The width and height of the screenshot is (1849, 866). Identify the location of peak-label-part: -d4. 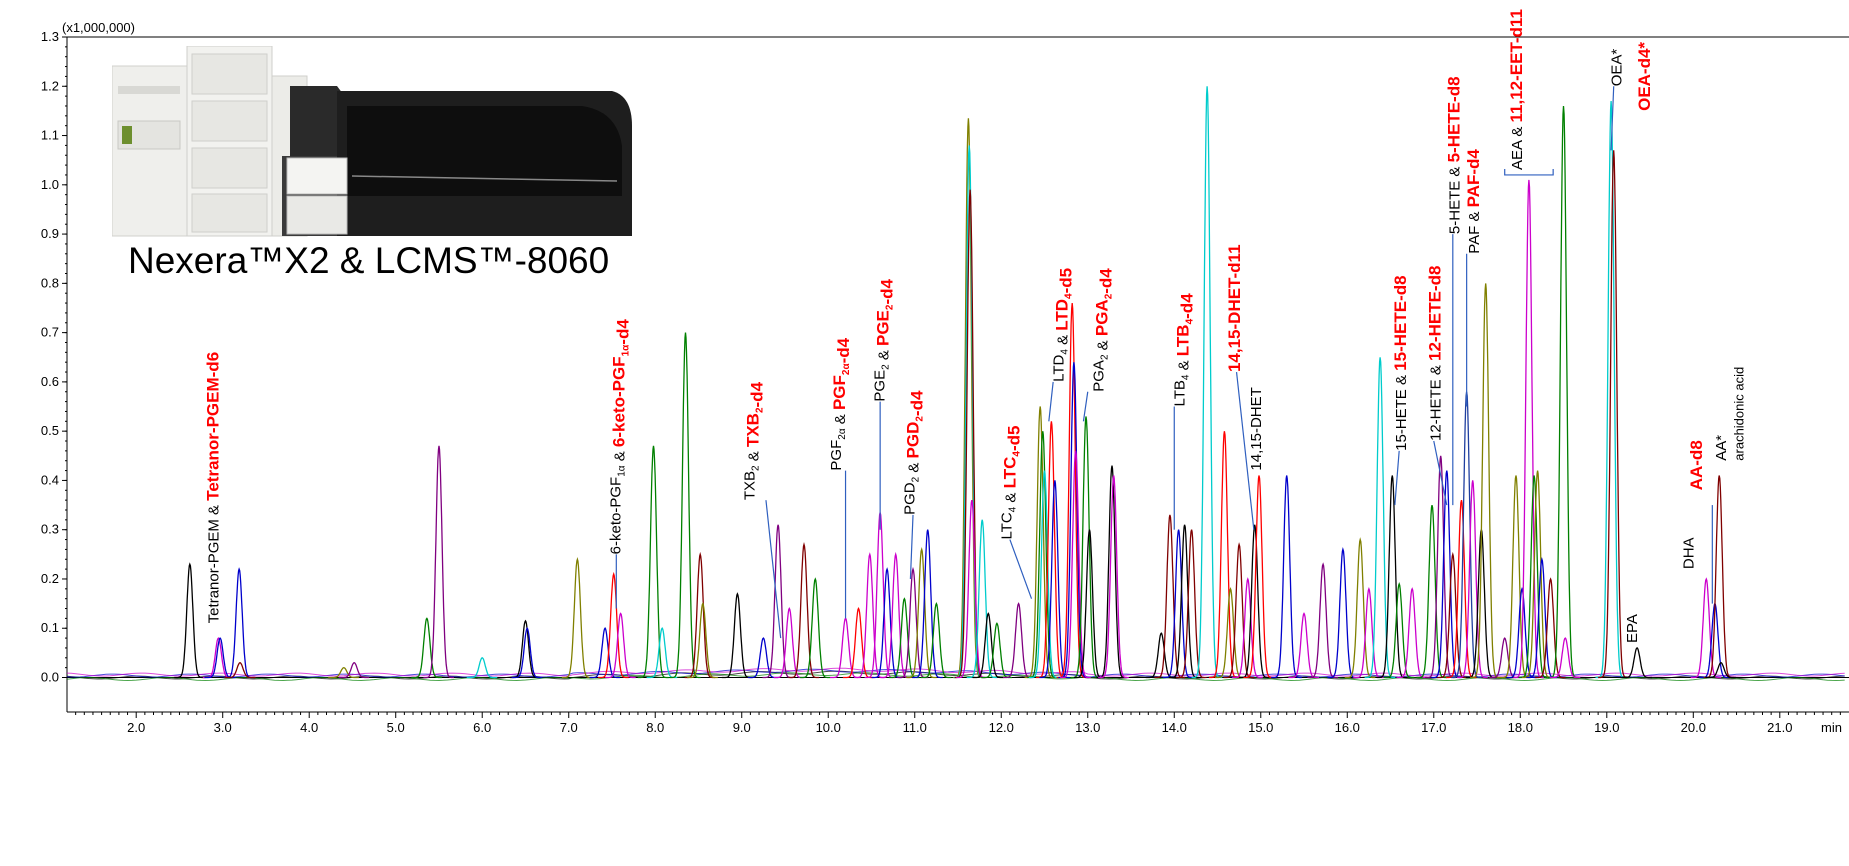
(917, 403).